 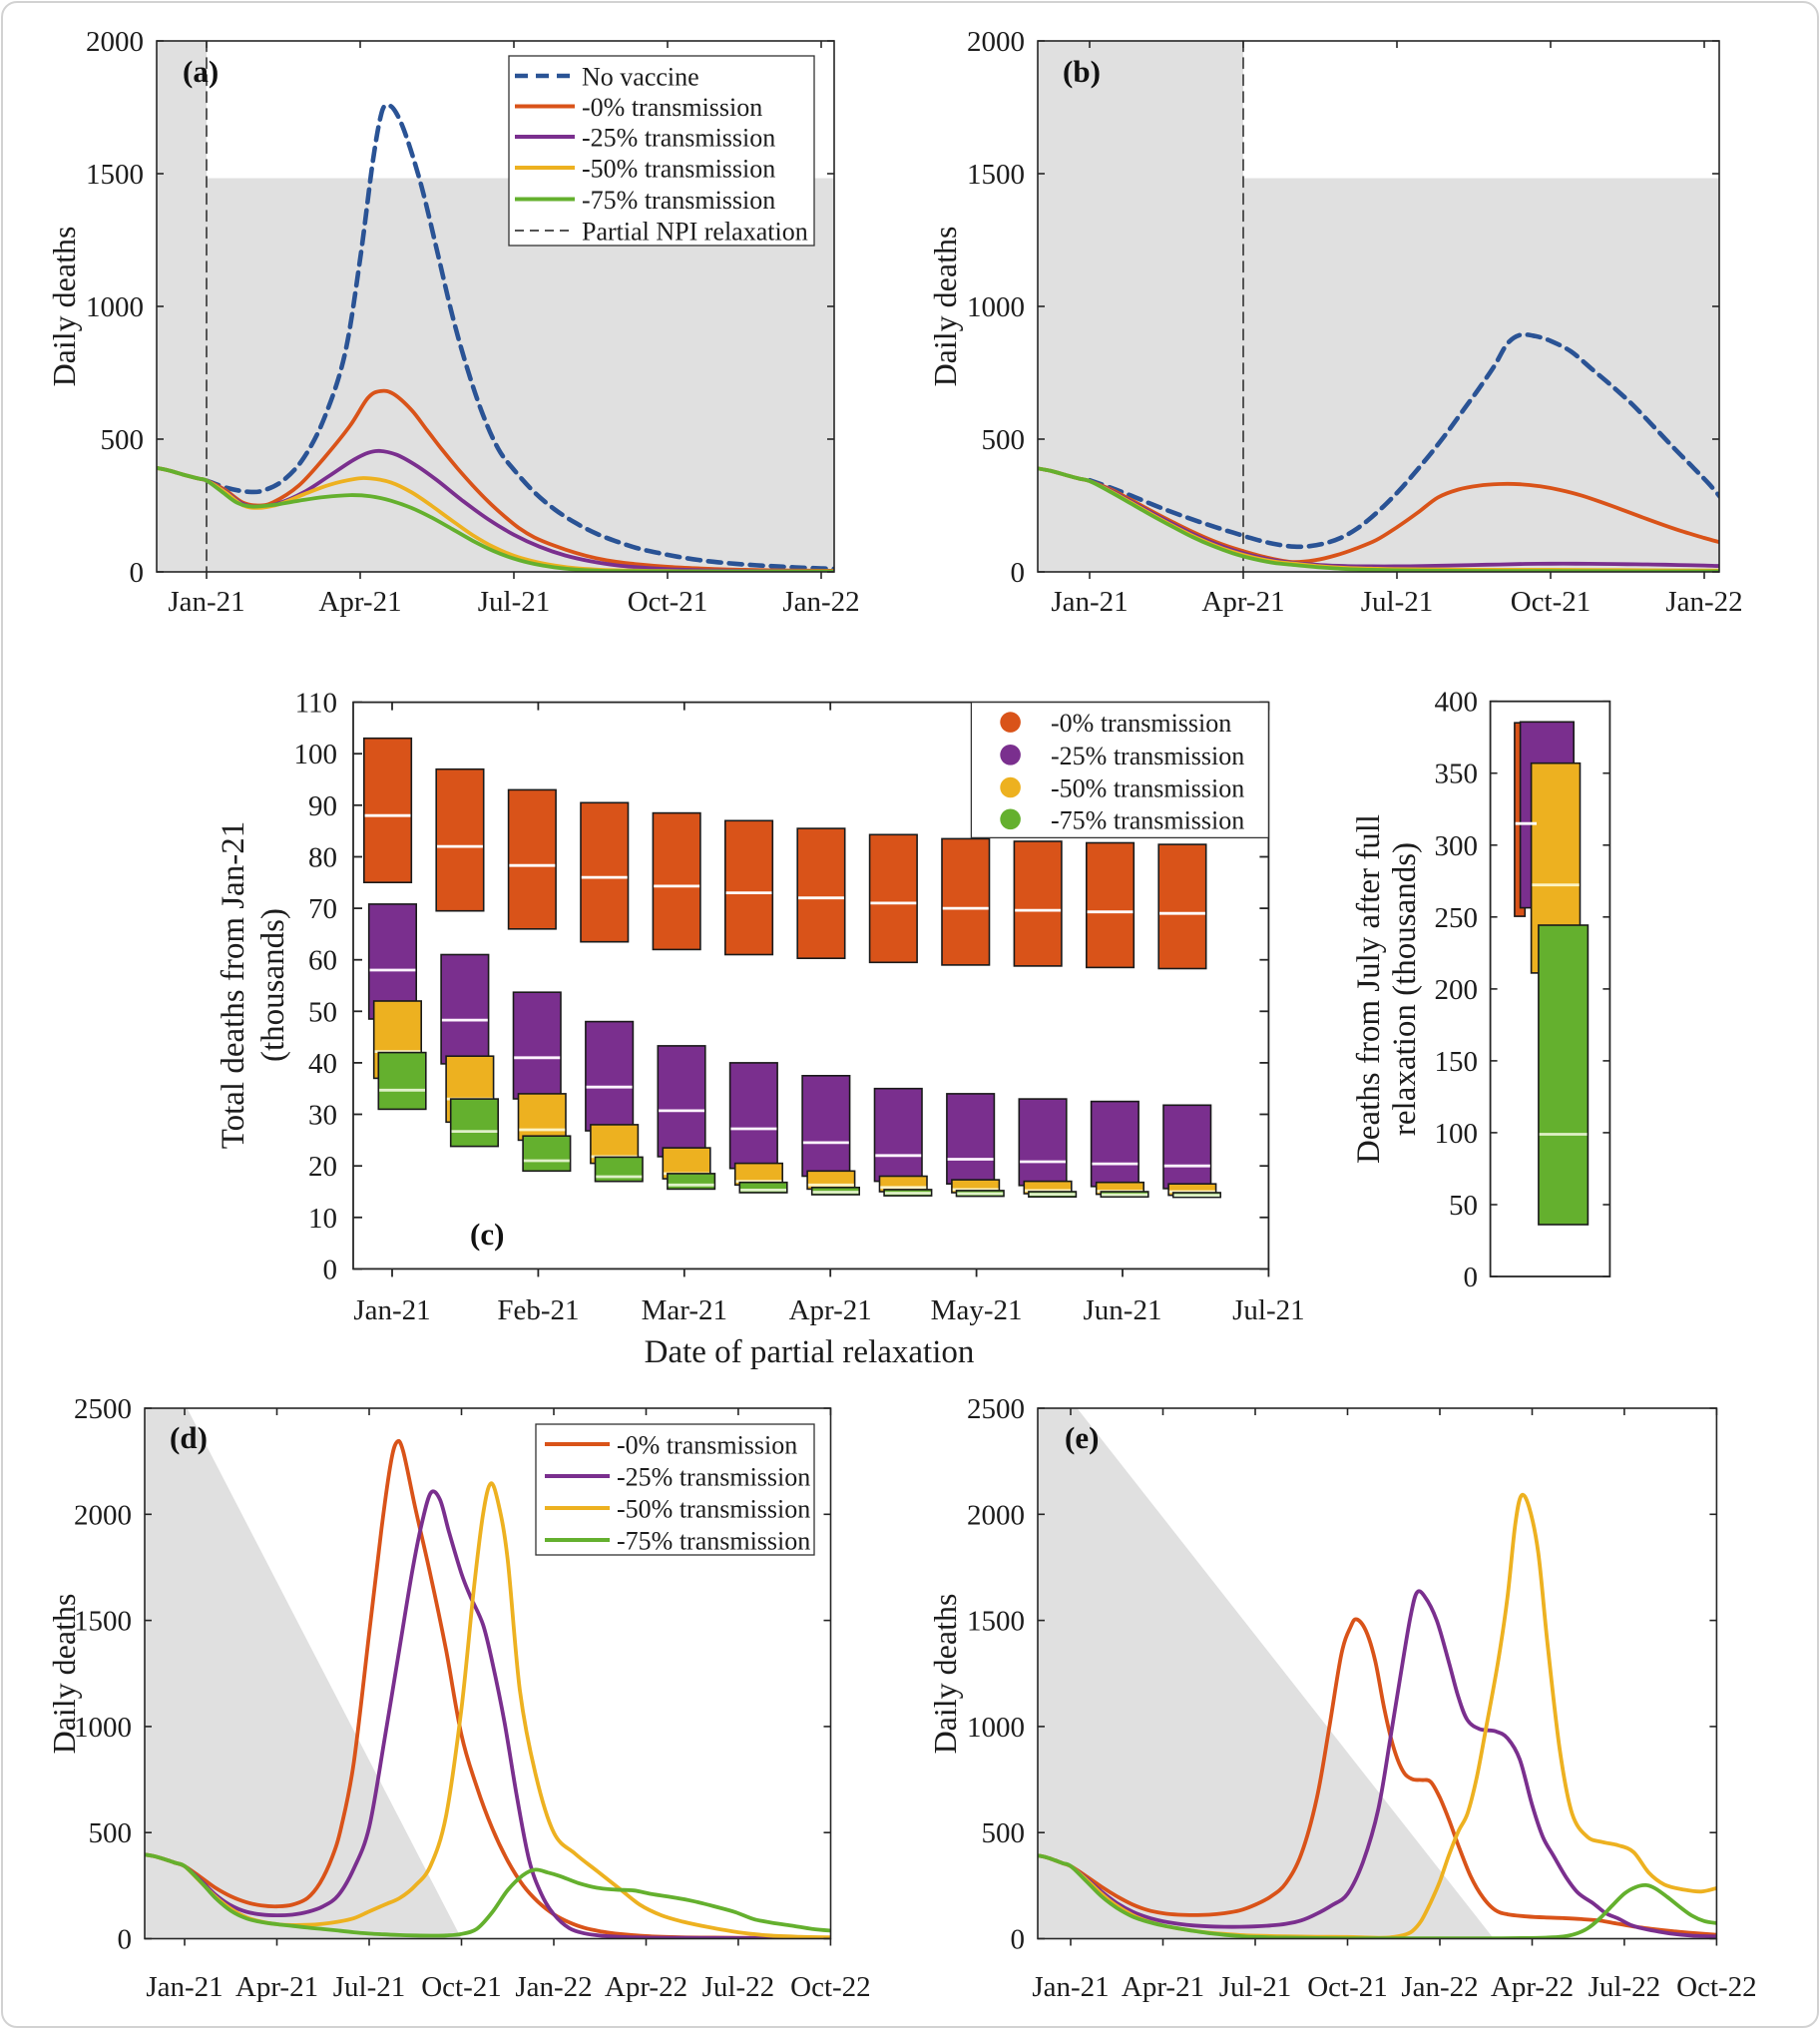 I want to click on svg-text: Jun-21, so click(x=1123, y=1310).